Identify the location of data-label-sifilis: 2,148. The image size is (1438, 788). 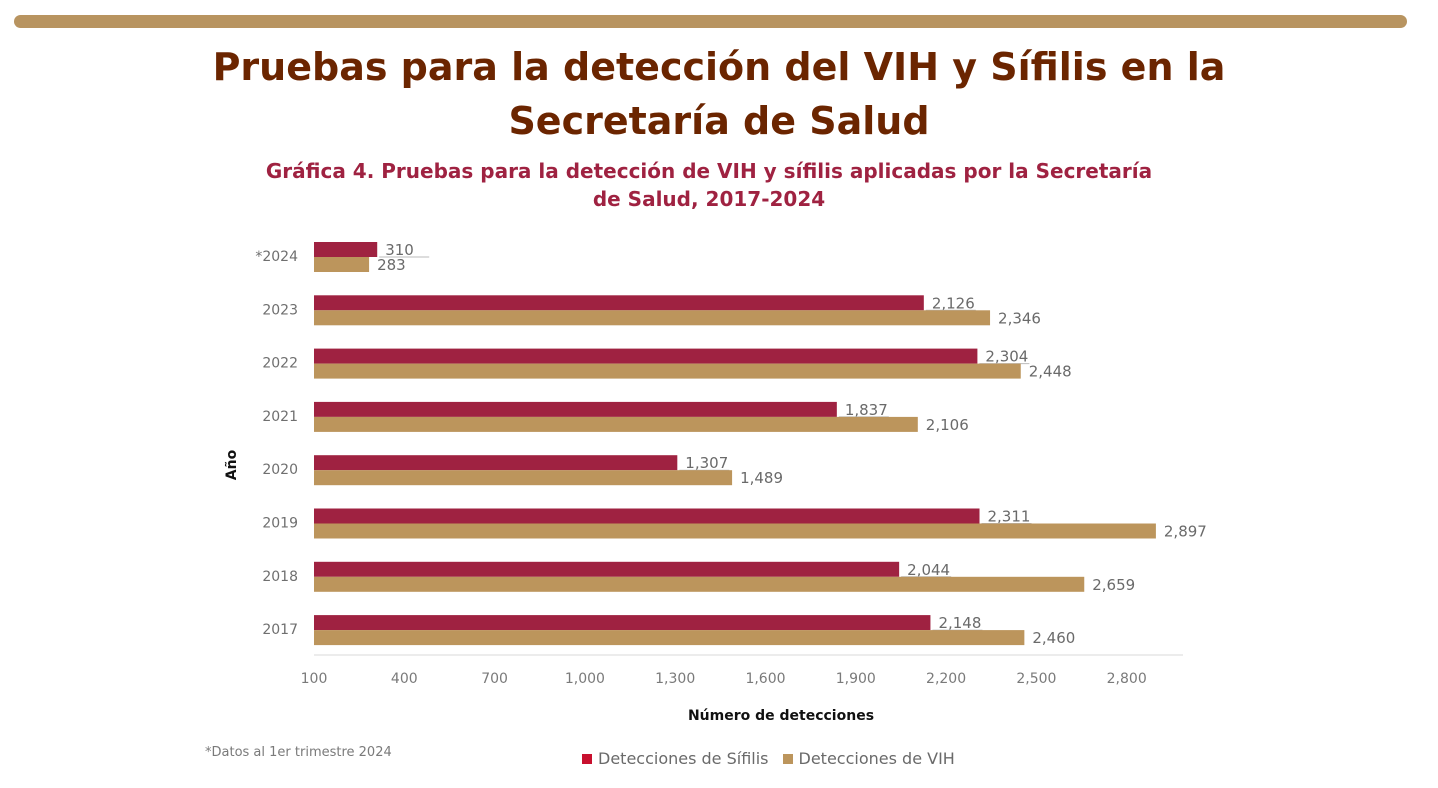
(959, 623).